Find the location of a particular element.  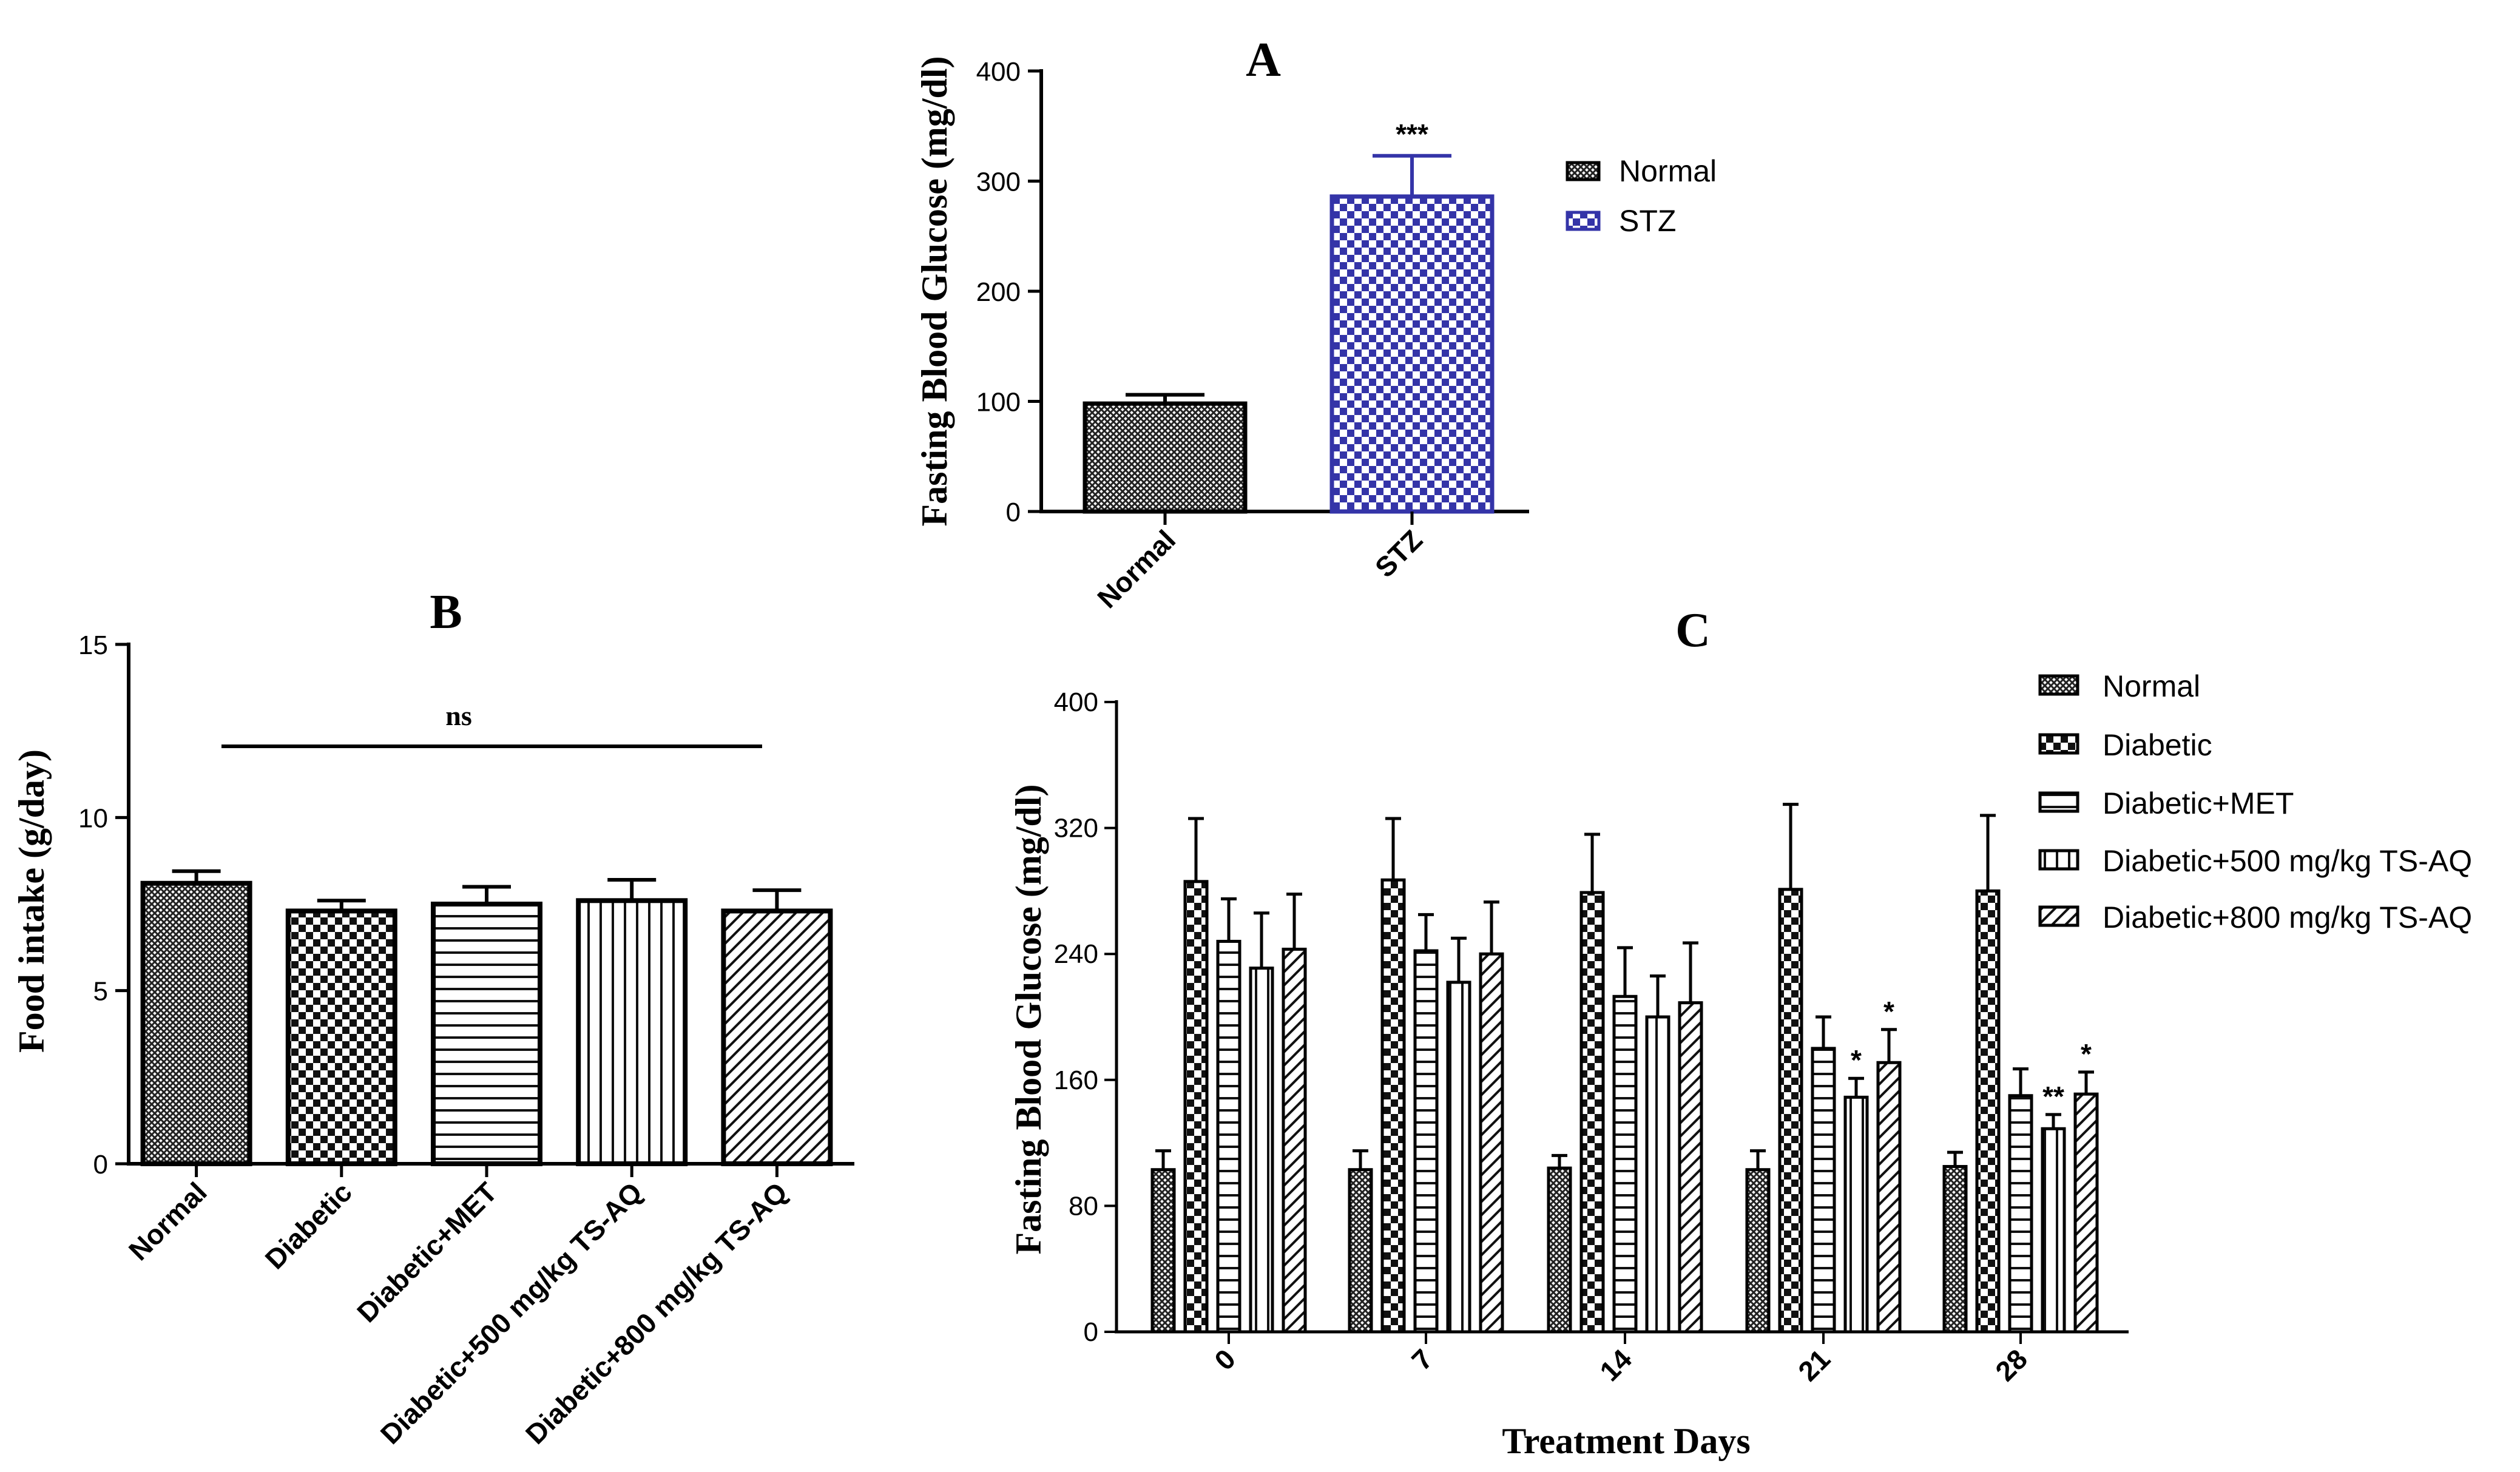

panel-a-y-label: Fasting Blood Glucose (mg/dl) is located at coordinates (934, 291).